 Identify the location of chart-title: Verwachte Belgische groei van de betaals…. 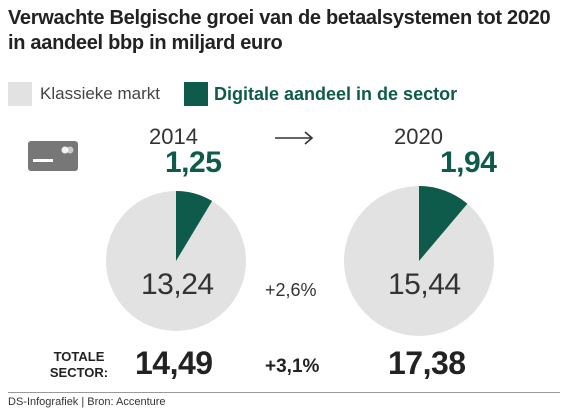
(279, 30).